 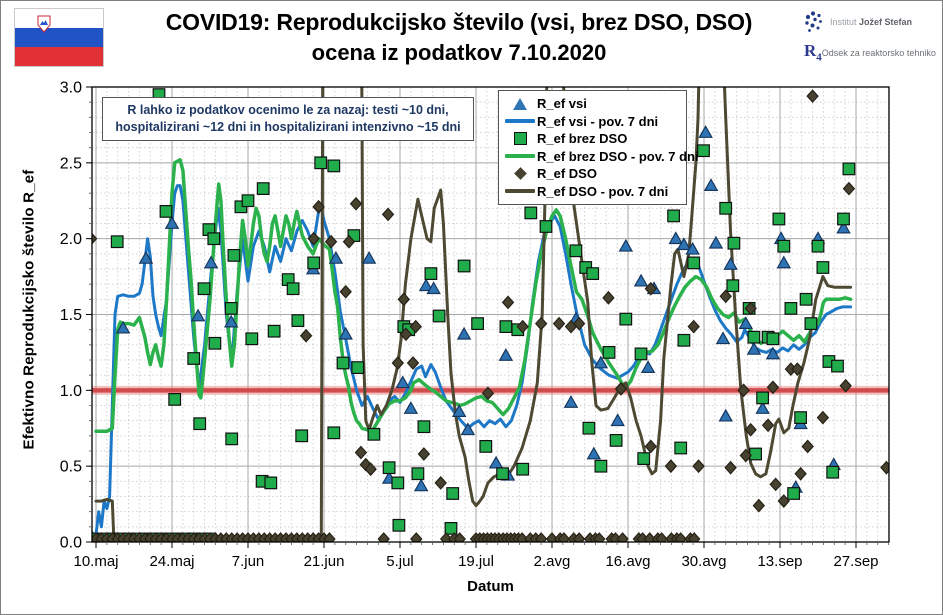 What do you see at coordinates (490, 586) in the screenshot?
I see `x-axis-title: Datum` at bounding box center [490, 586].